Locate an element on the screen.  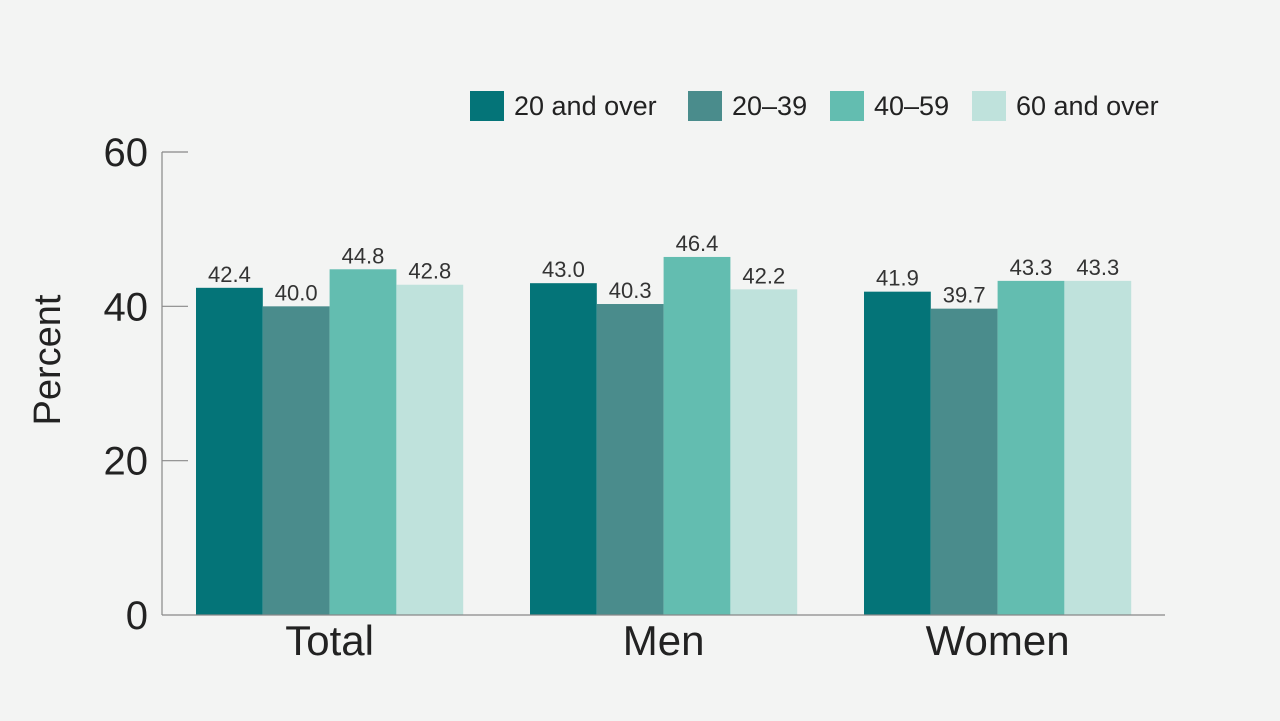
data-label: 40.0 is located at coordinates (296, 292).